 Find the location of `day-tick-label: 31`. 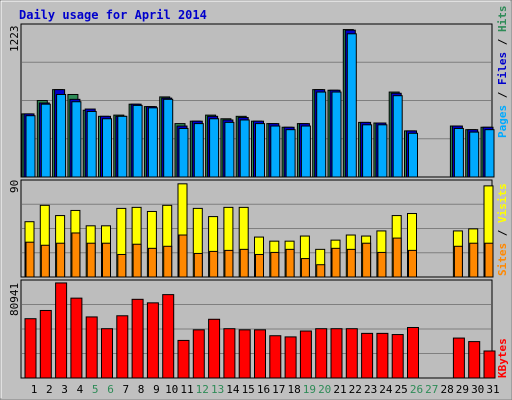

day-tick-label: 31 is located at coordinates (492, 389).